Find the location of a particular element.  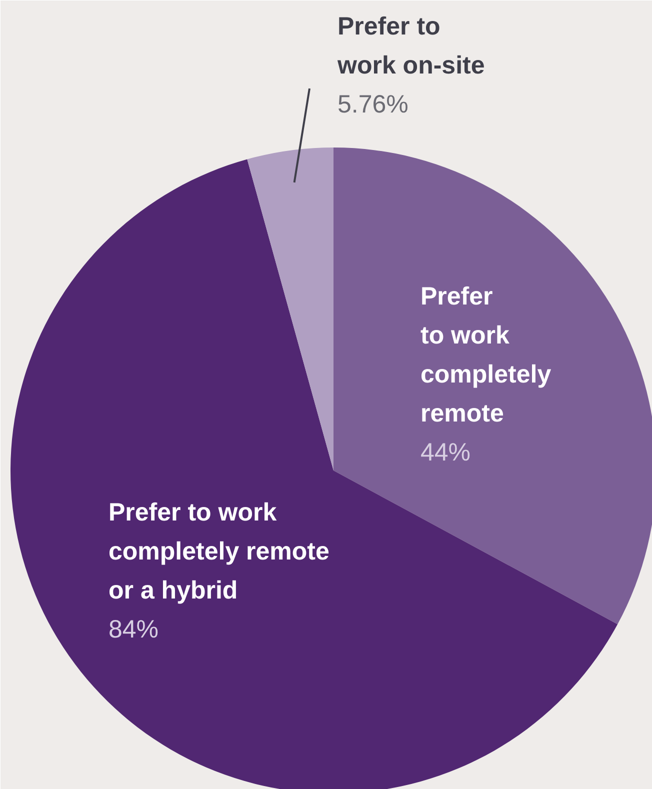

data-label: 44% is located at coordinates (445, 452).